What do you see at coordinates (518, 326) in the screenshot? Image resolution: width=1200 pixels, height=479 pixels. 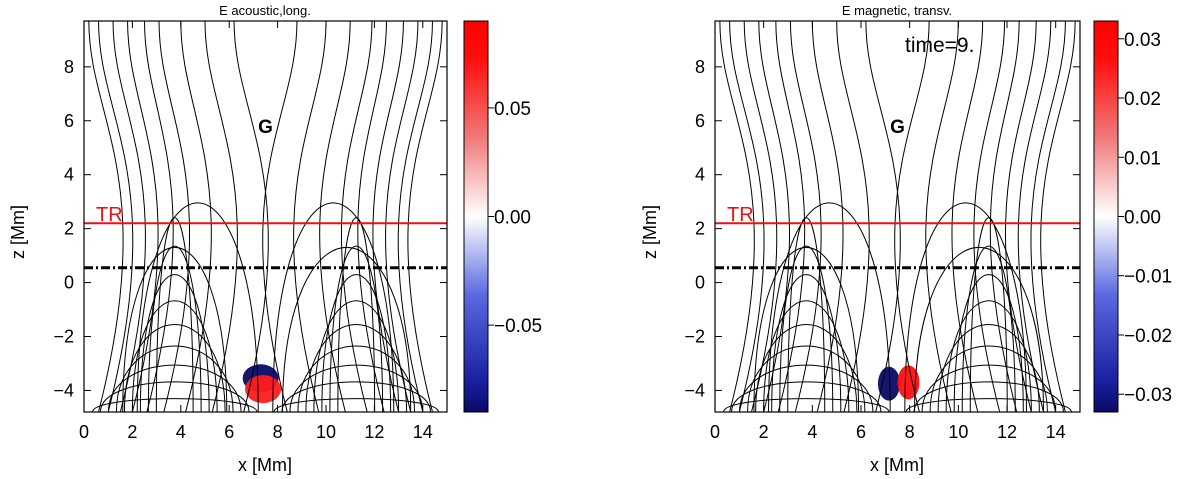 I see `colorbar-tick-label: −0.05` at bounding box center [518, 326].